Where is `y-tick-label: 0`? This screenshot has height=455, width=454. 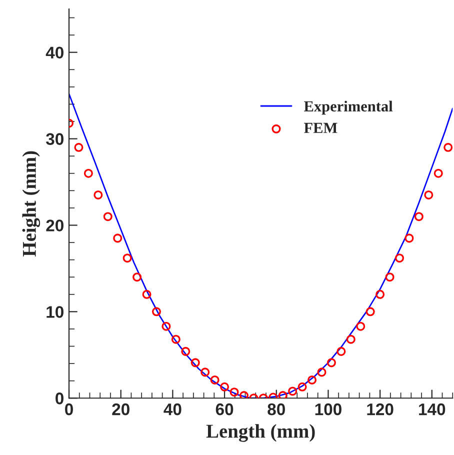
y-tick-label: 0 is located at coordinates (60, 398).